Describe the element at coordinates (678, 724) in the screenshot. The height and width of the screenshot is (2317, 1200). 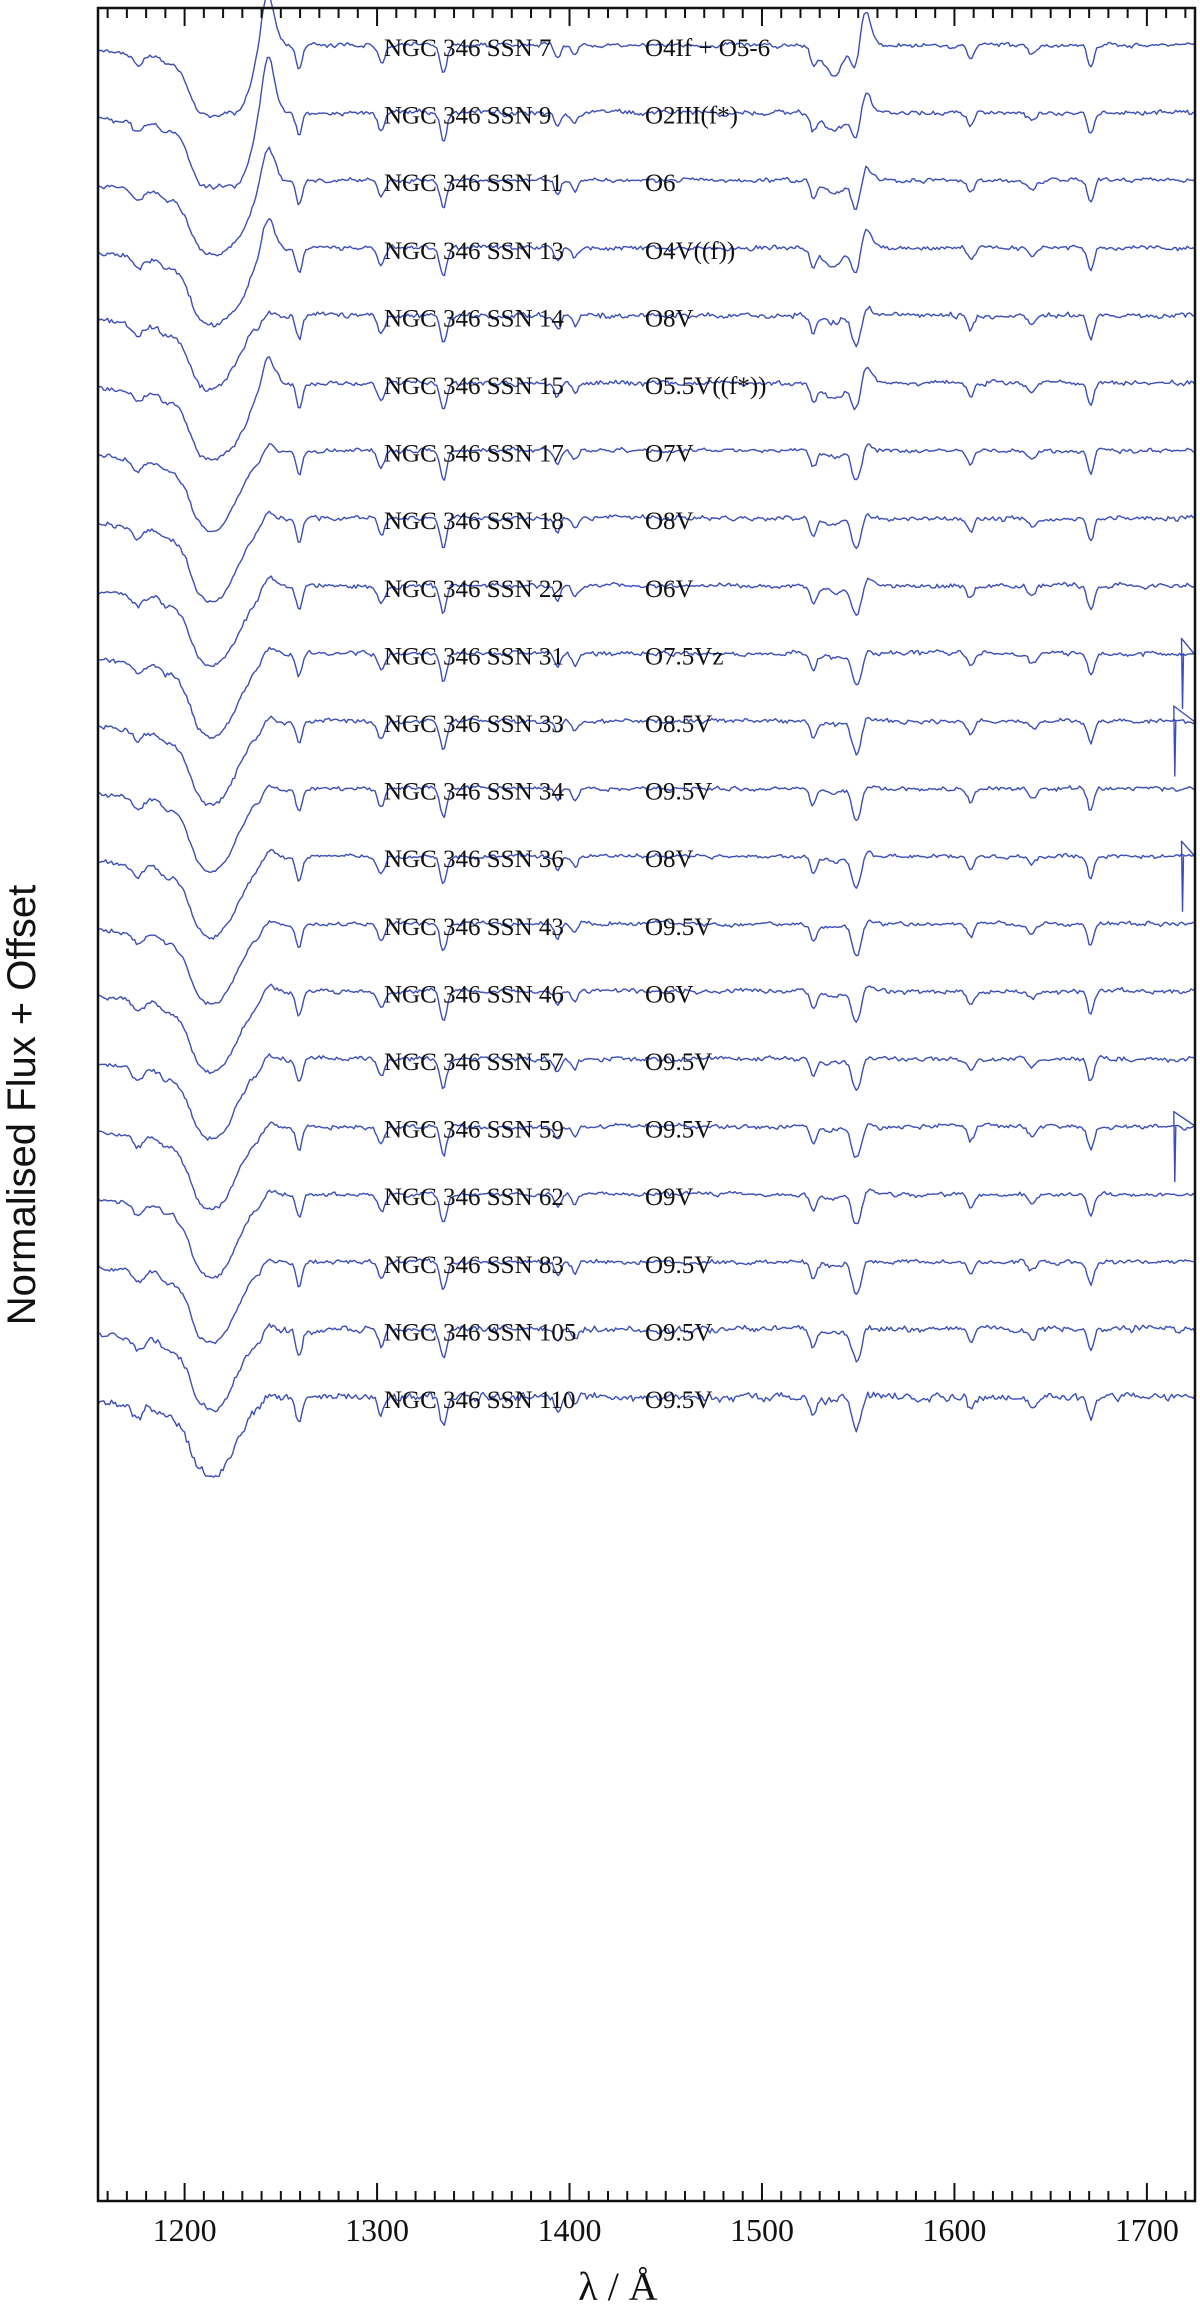
I see `spectral-type-label-11: O8.5V` at that location.